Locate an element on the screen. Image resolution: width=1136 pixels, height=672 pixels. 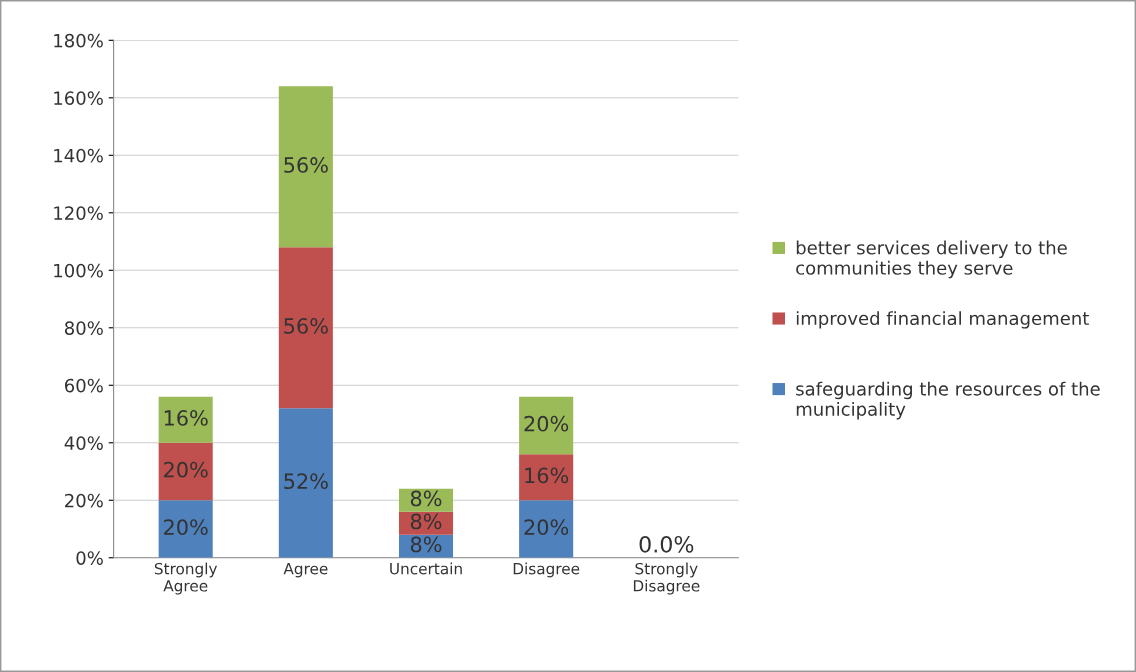
y-tick-label: 100% is located at coordinates (78, 270).